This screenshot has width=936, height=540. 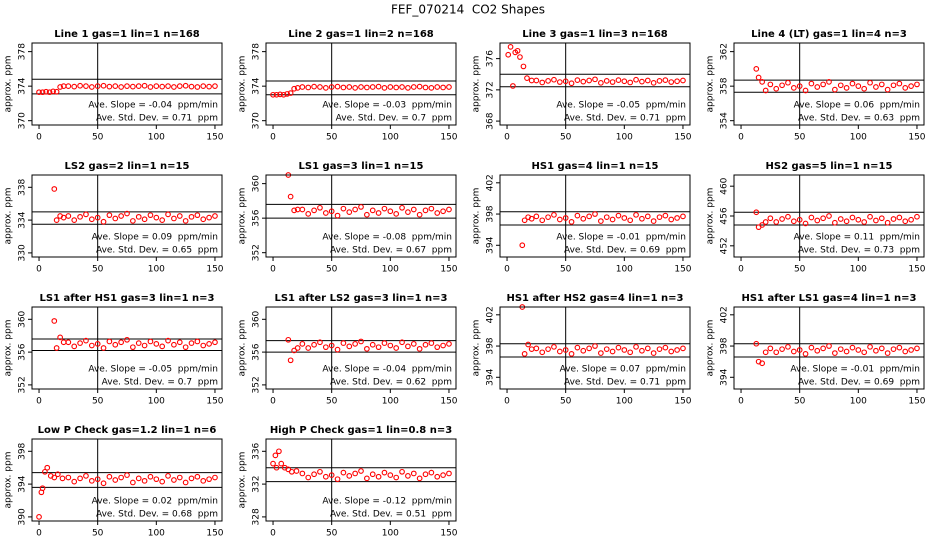 What do you see at coordinates (859, 251) in the screenshot?
I see `annotation: Ave. Std. Dev. = 0.73 ppm` at bounding box center [859, 251].